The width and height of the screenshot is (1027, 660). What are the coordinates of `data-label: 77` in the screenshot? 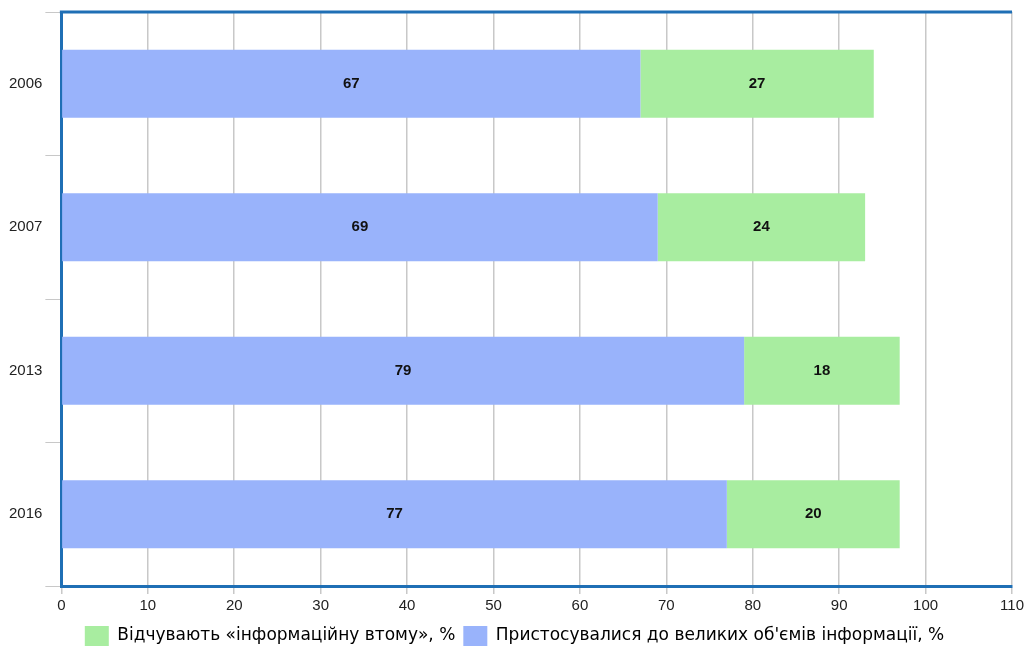 It's located at (394, 513).